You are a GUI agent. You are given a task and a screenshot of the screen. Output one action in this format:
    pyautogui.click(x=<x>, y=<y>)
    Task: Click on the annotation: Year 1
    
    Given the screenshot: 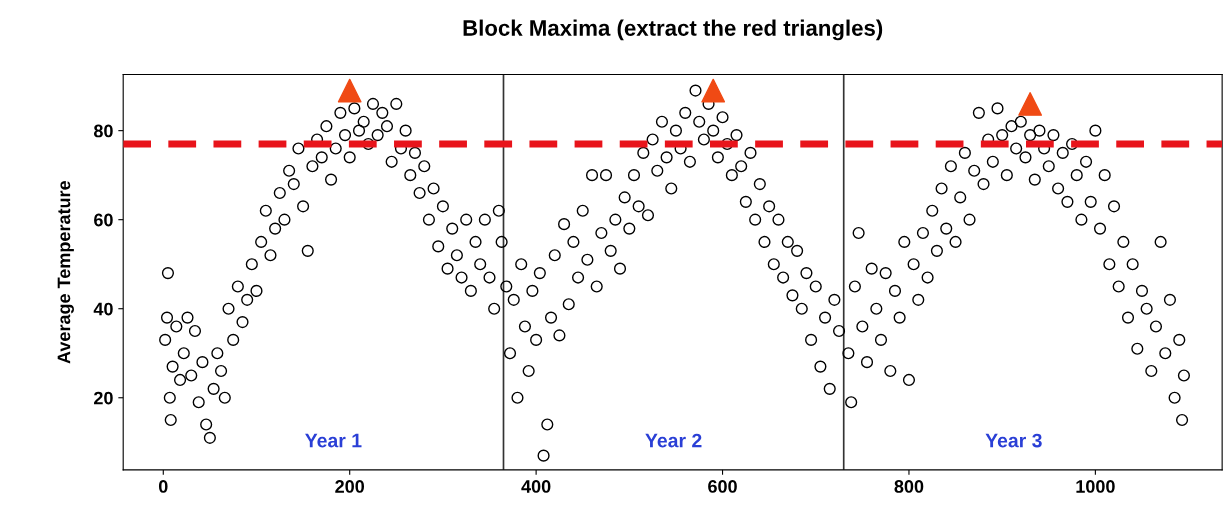 What is the action you would take?
    pyautogui.click(x=333, y=440)
    